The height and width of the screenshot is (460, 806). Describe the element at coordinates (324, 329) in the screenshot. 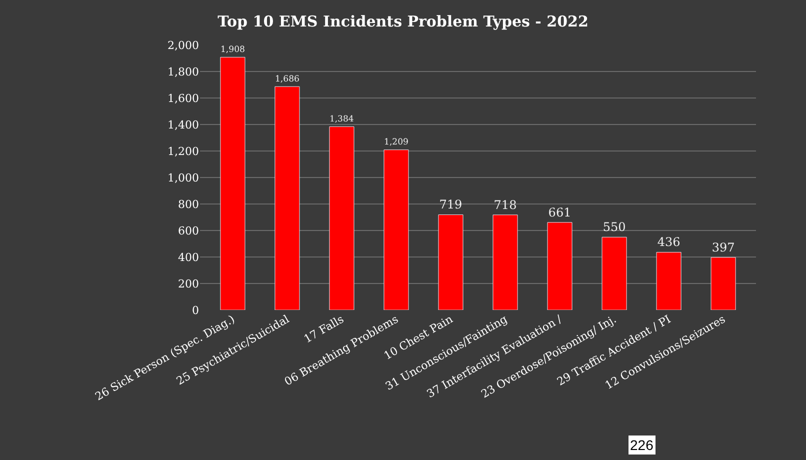

I see `x-tick-label: 17 Falls` at that location.